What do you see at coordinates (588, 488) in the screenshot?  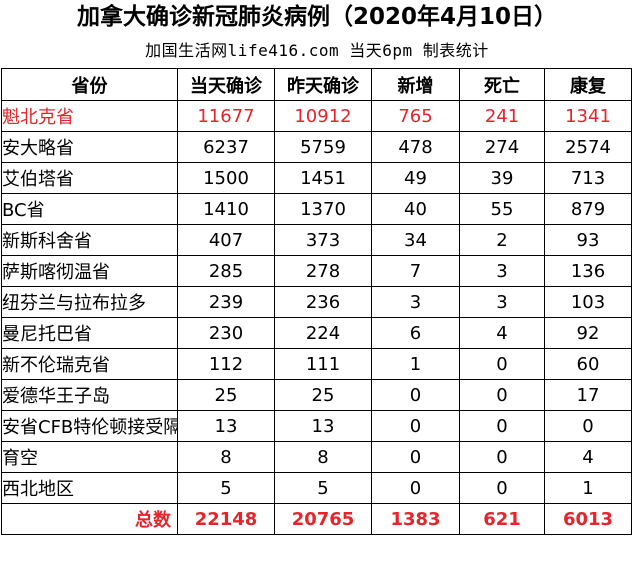 I see `recovered-cell: 1` at bounding box center [588, 488].